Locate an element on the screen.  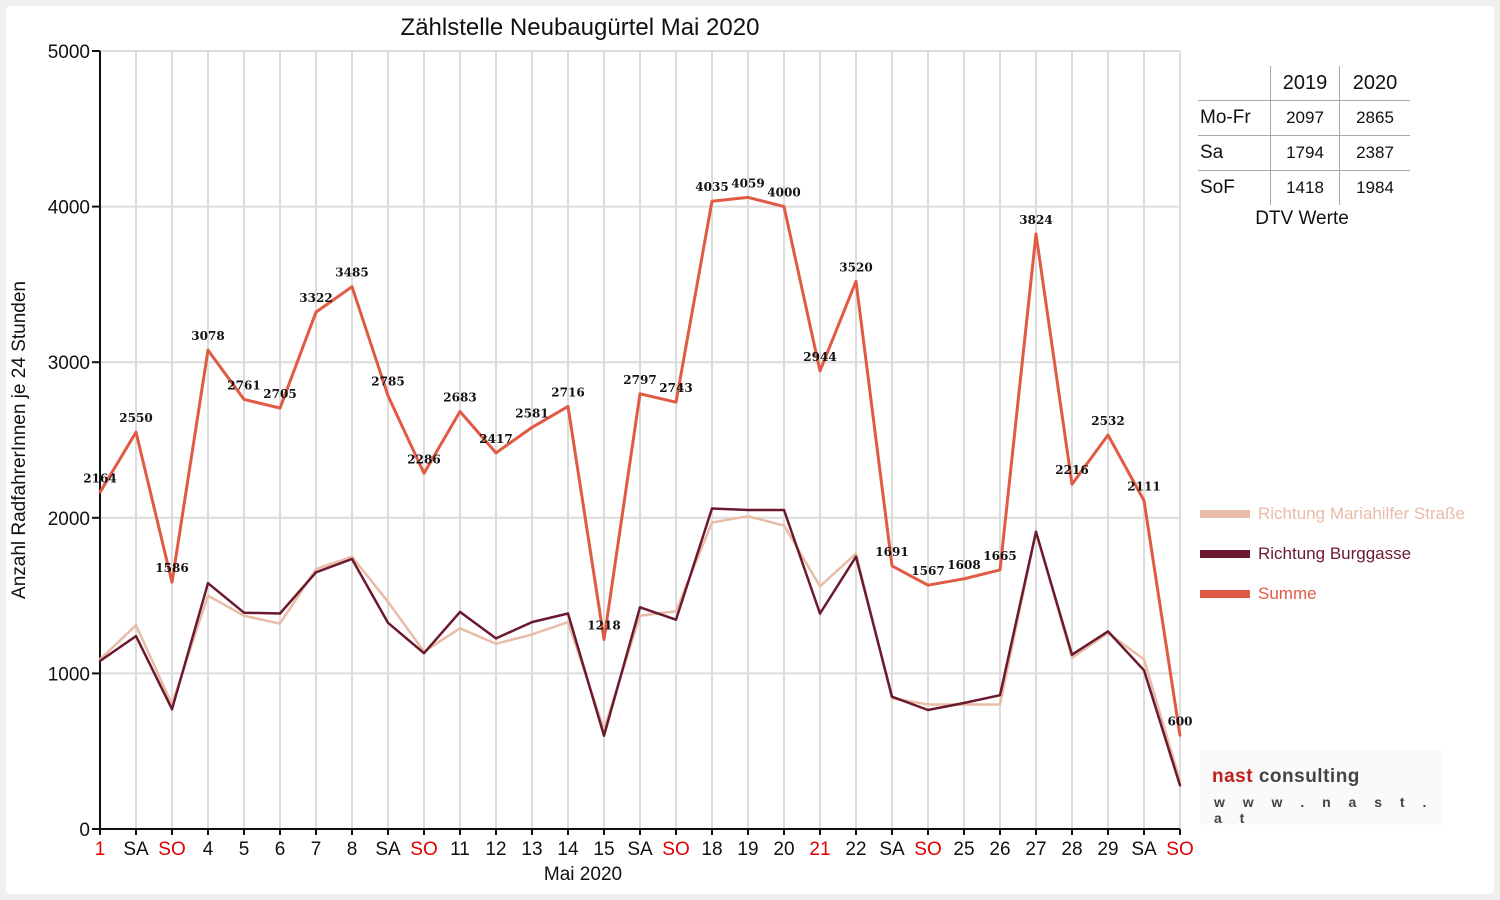
legend-label: Richtung Mariahilfer Straße is located at coordinates (1361, 513).